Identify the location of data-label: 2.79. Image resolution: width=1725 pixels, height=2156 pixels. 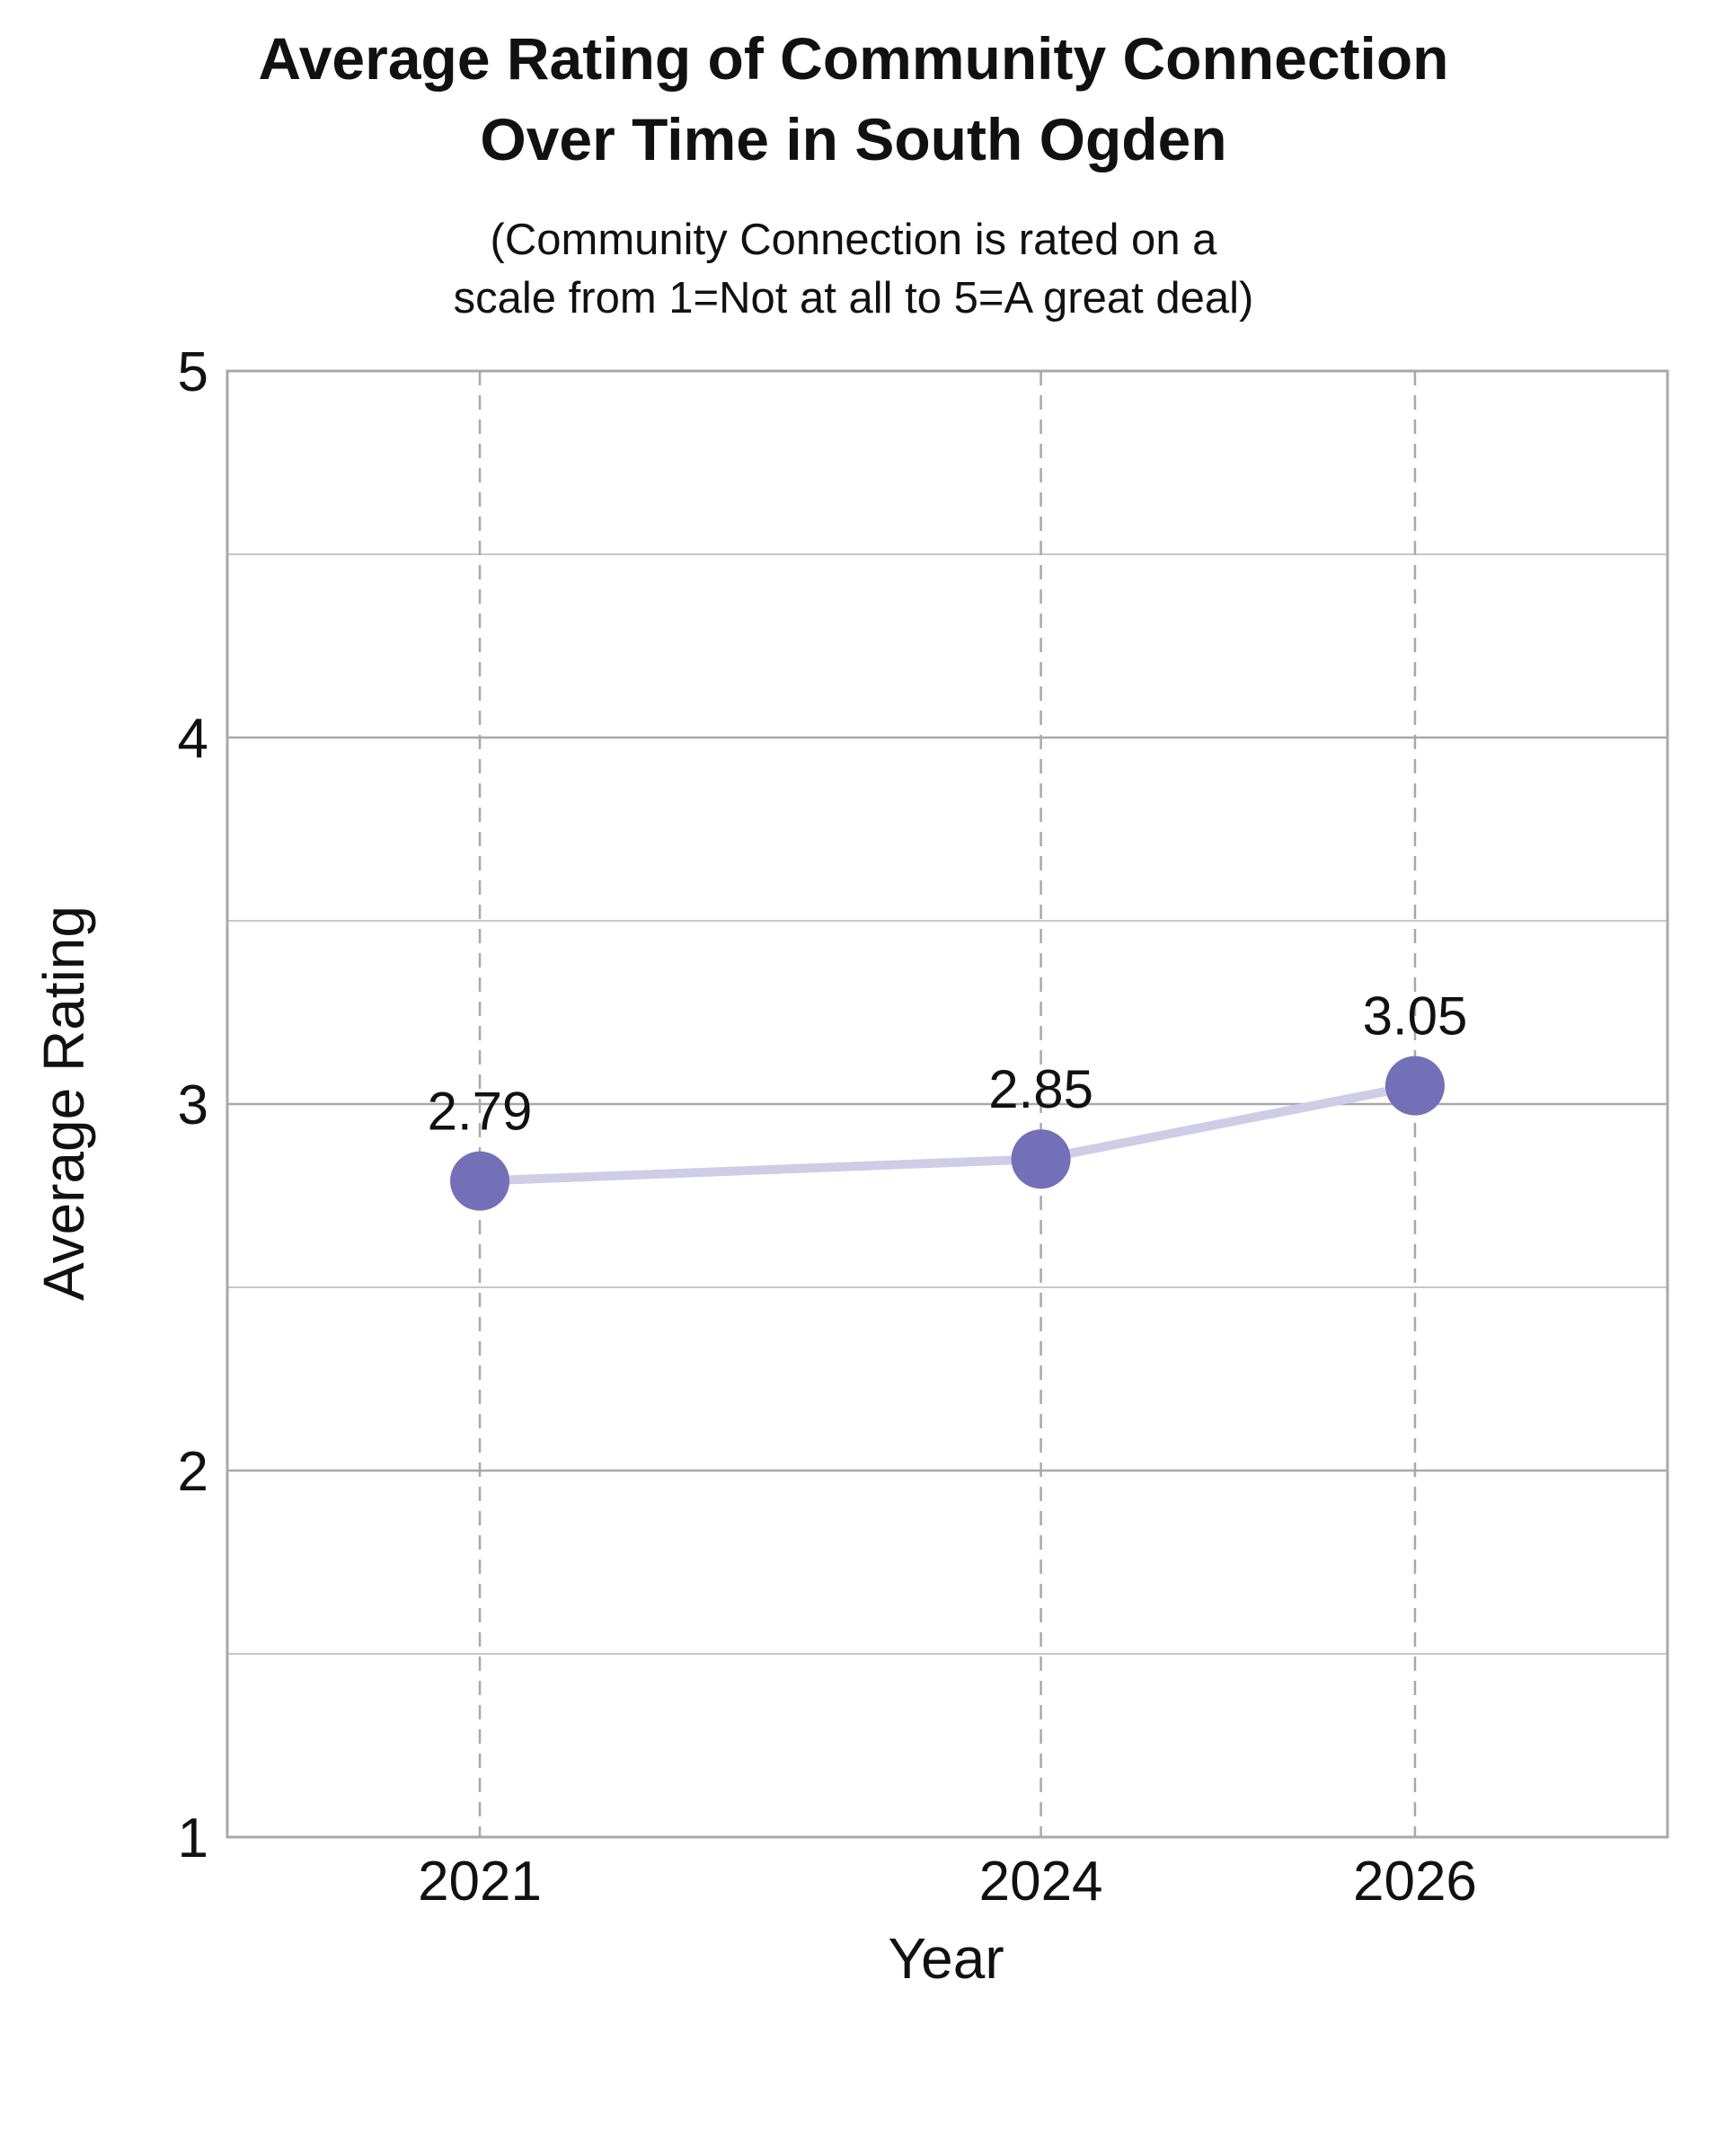
(480, 1112).